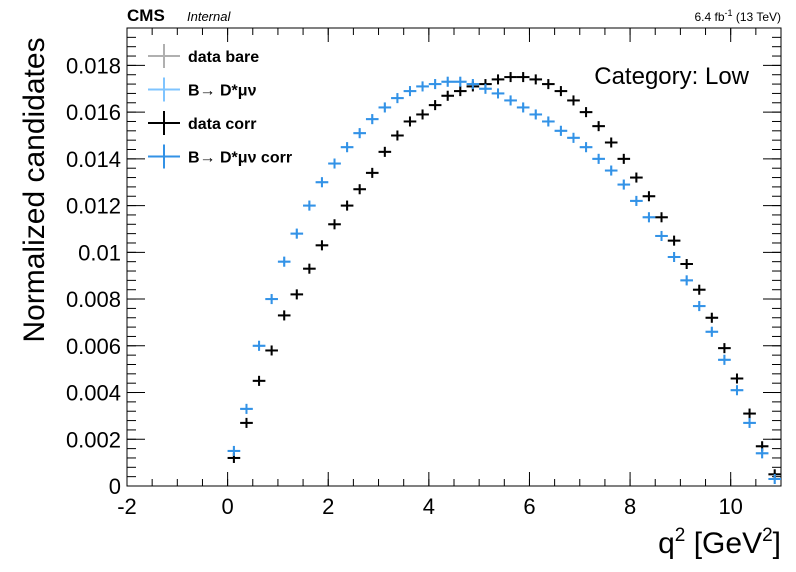 The image size is (796, 572). I want to click on lumi-text: (13 TeV), so click(757, 17).